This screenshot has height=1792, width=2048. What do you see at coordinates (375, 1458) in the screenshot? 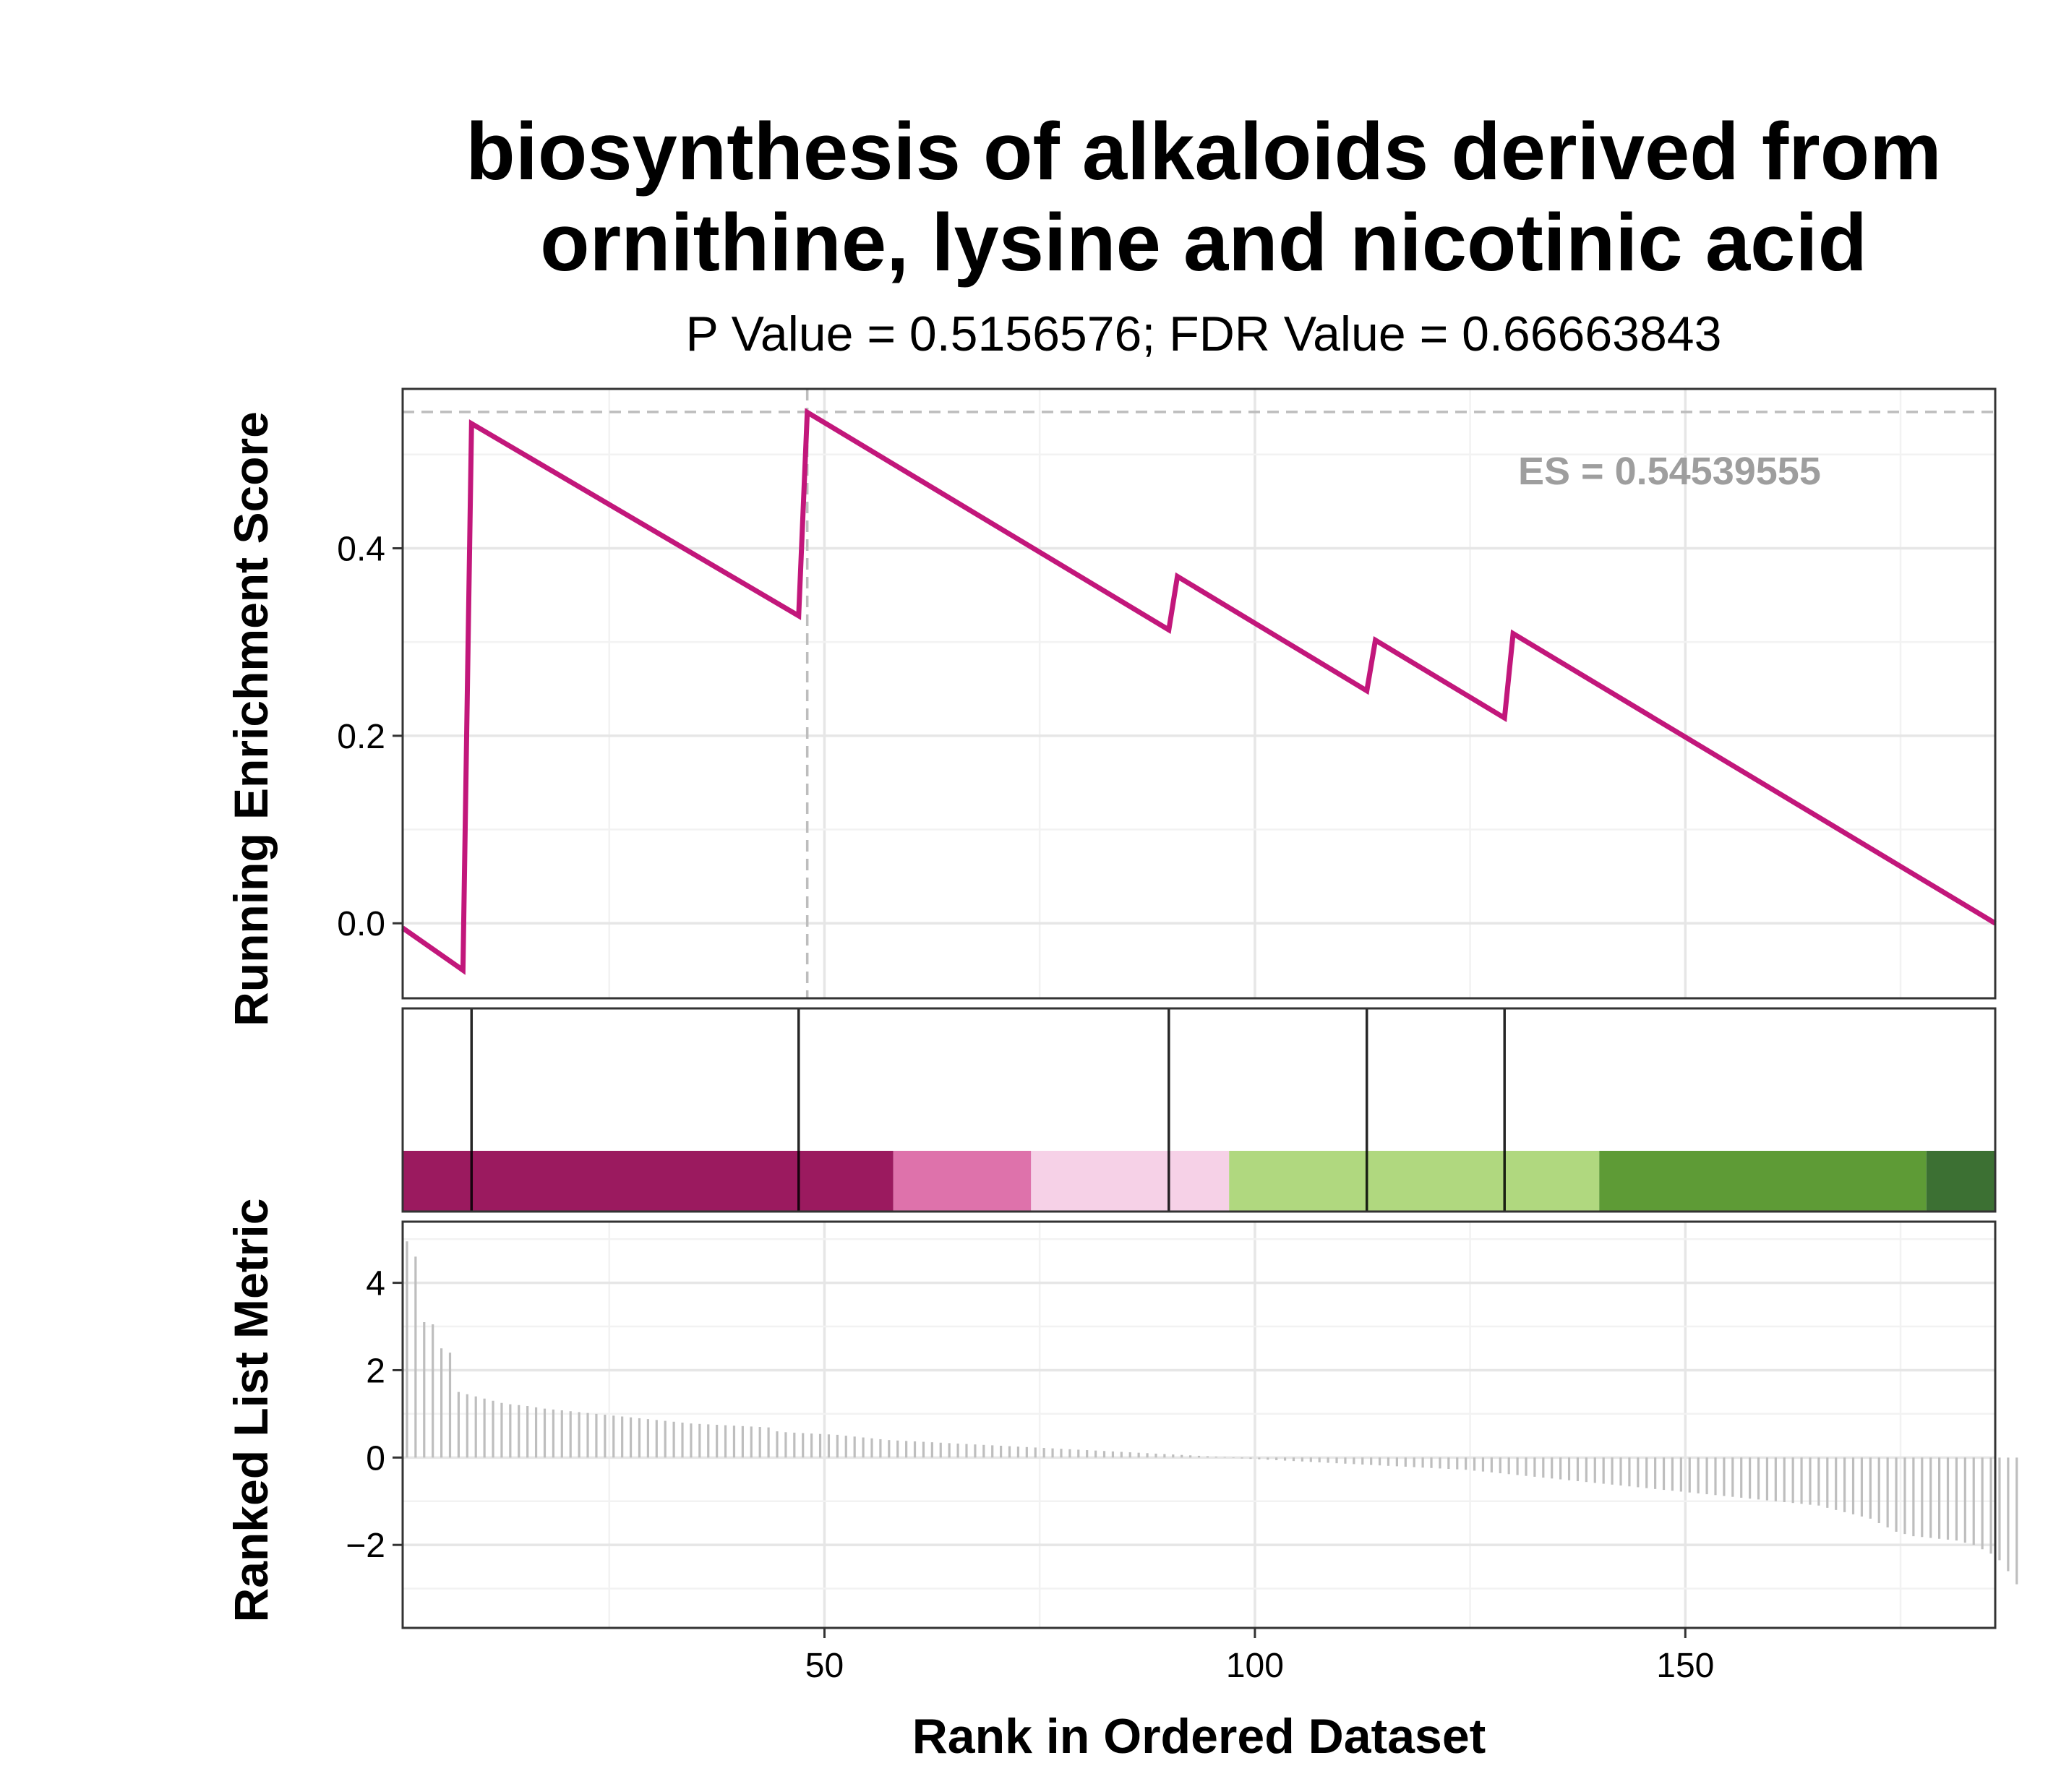
I see `y-tick-label: 0` at bounding box center [375, 1458].